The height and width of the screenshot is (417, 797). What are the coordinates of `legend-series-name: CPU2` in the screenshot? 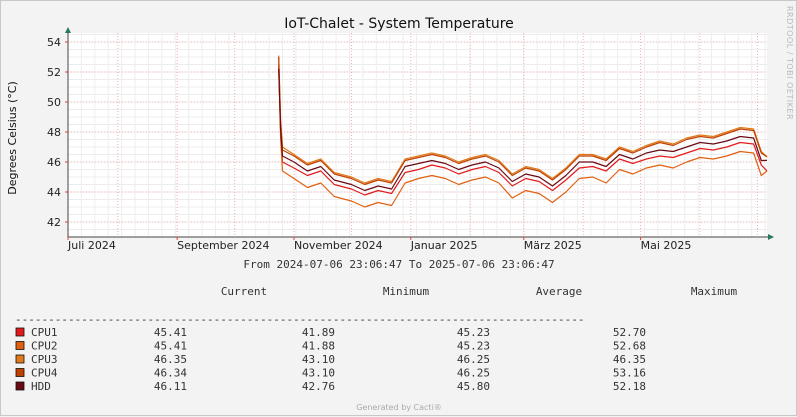 It's located at (44, 346).